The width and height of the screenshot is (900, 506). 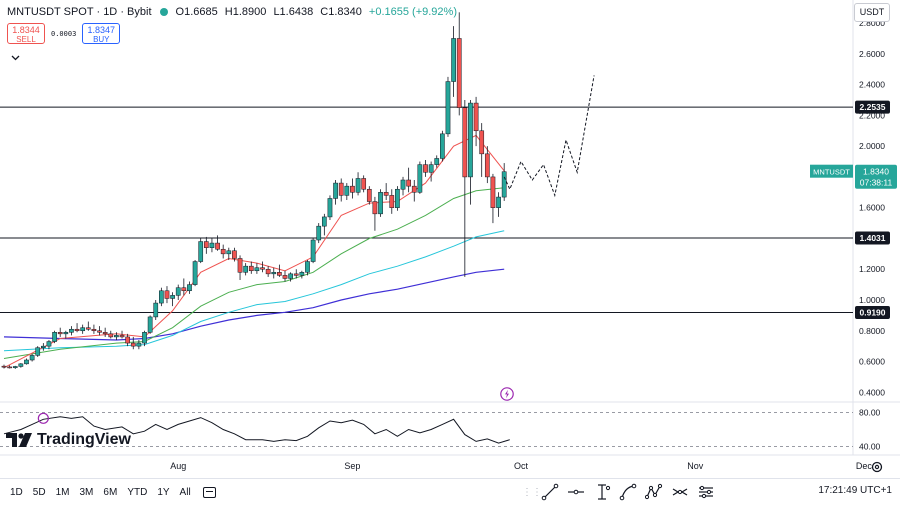 I want to click on symbol-title: MNTUSDT SPOT · 1D · Bybit, so click(x=79, y=12).